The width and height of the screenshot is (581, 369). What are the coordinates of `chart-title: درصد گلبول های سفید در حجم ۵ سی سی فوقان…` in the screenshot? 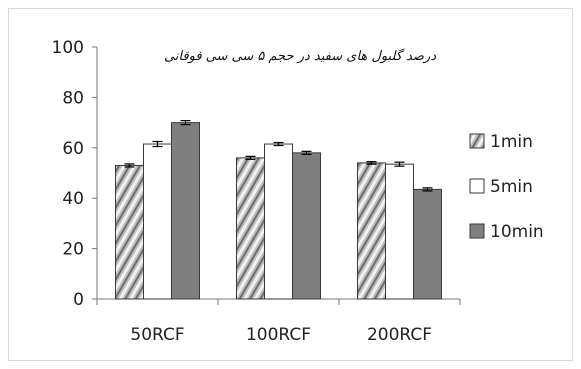 It's located at (300, 56).